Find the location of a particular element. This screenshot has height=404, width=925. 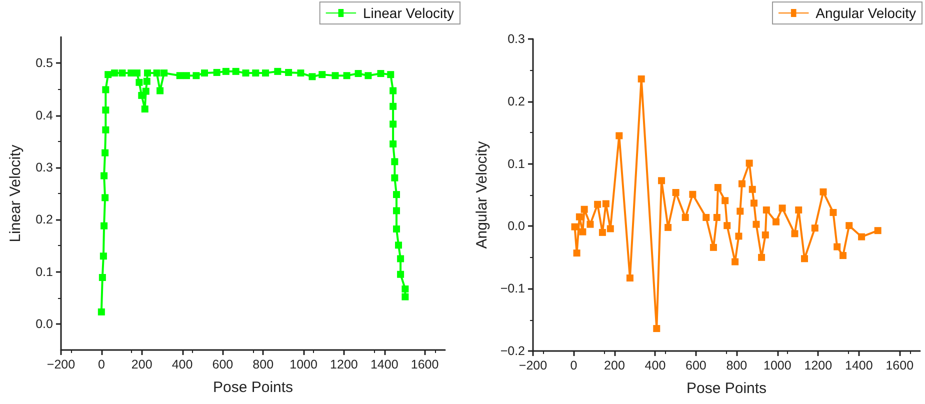

y-tick-label: 0.2 is located at coordinates (517, 101).